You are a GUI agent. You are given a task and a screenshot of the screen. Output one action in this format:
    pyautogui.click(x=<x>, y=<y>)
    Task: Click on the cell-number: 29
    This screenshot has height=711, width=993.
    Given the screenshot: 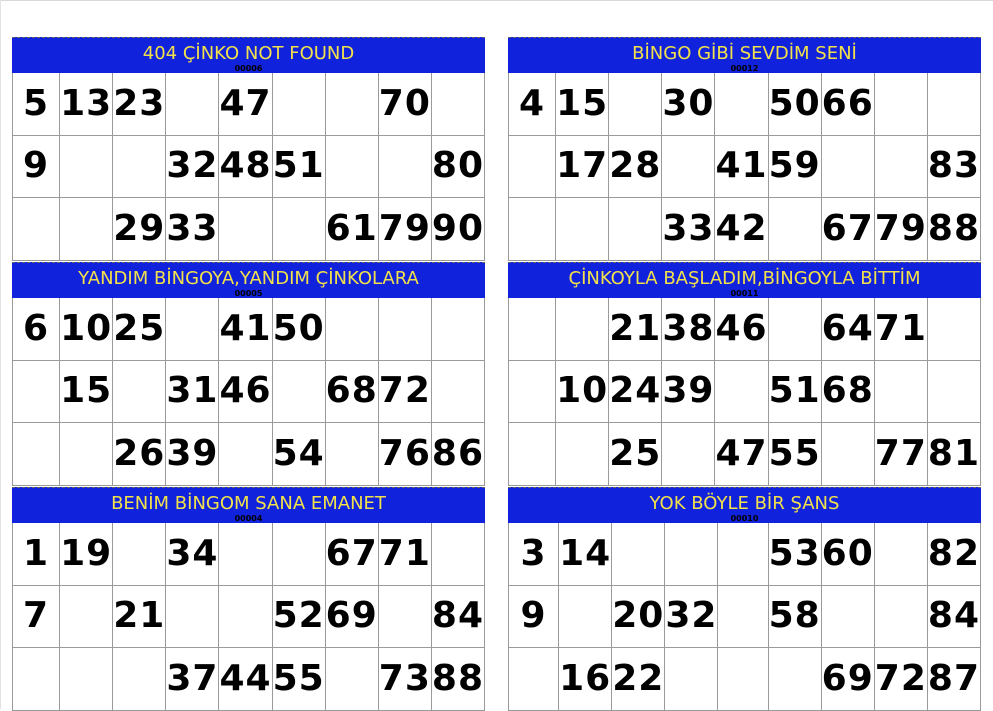 What is the action you would take?
    pyautogui.click(x=139, y=228)
    